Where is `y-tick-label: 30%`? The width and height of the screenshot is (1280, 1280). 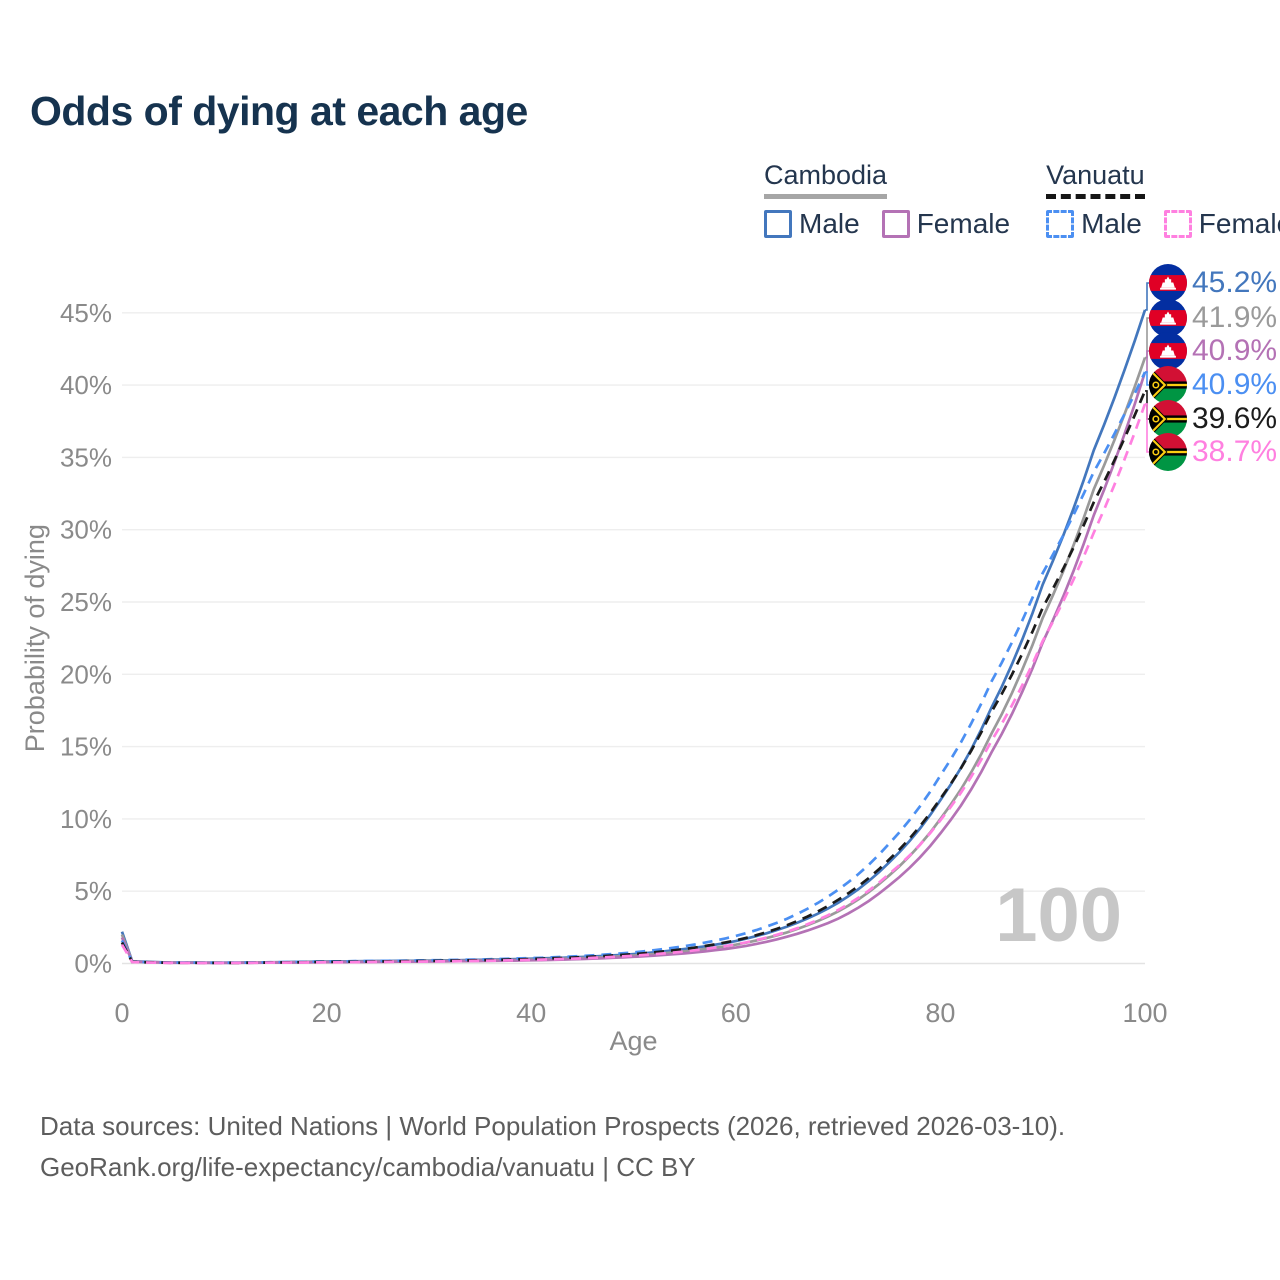
y-tick-label: 30% is located at coordinates (86, 530).